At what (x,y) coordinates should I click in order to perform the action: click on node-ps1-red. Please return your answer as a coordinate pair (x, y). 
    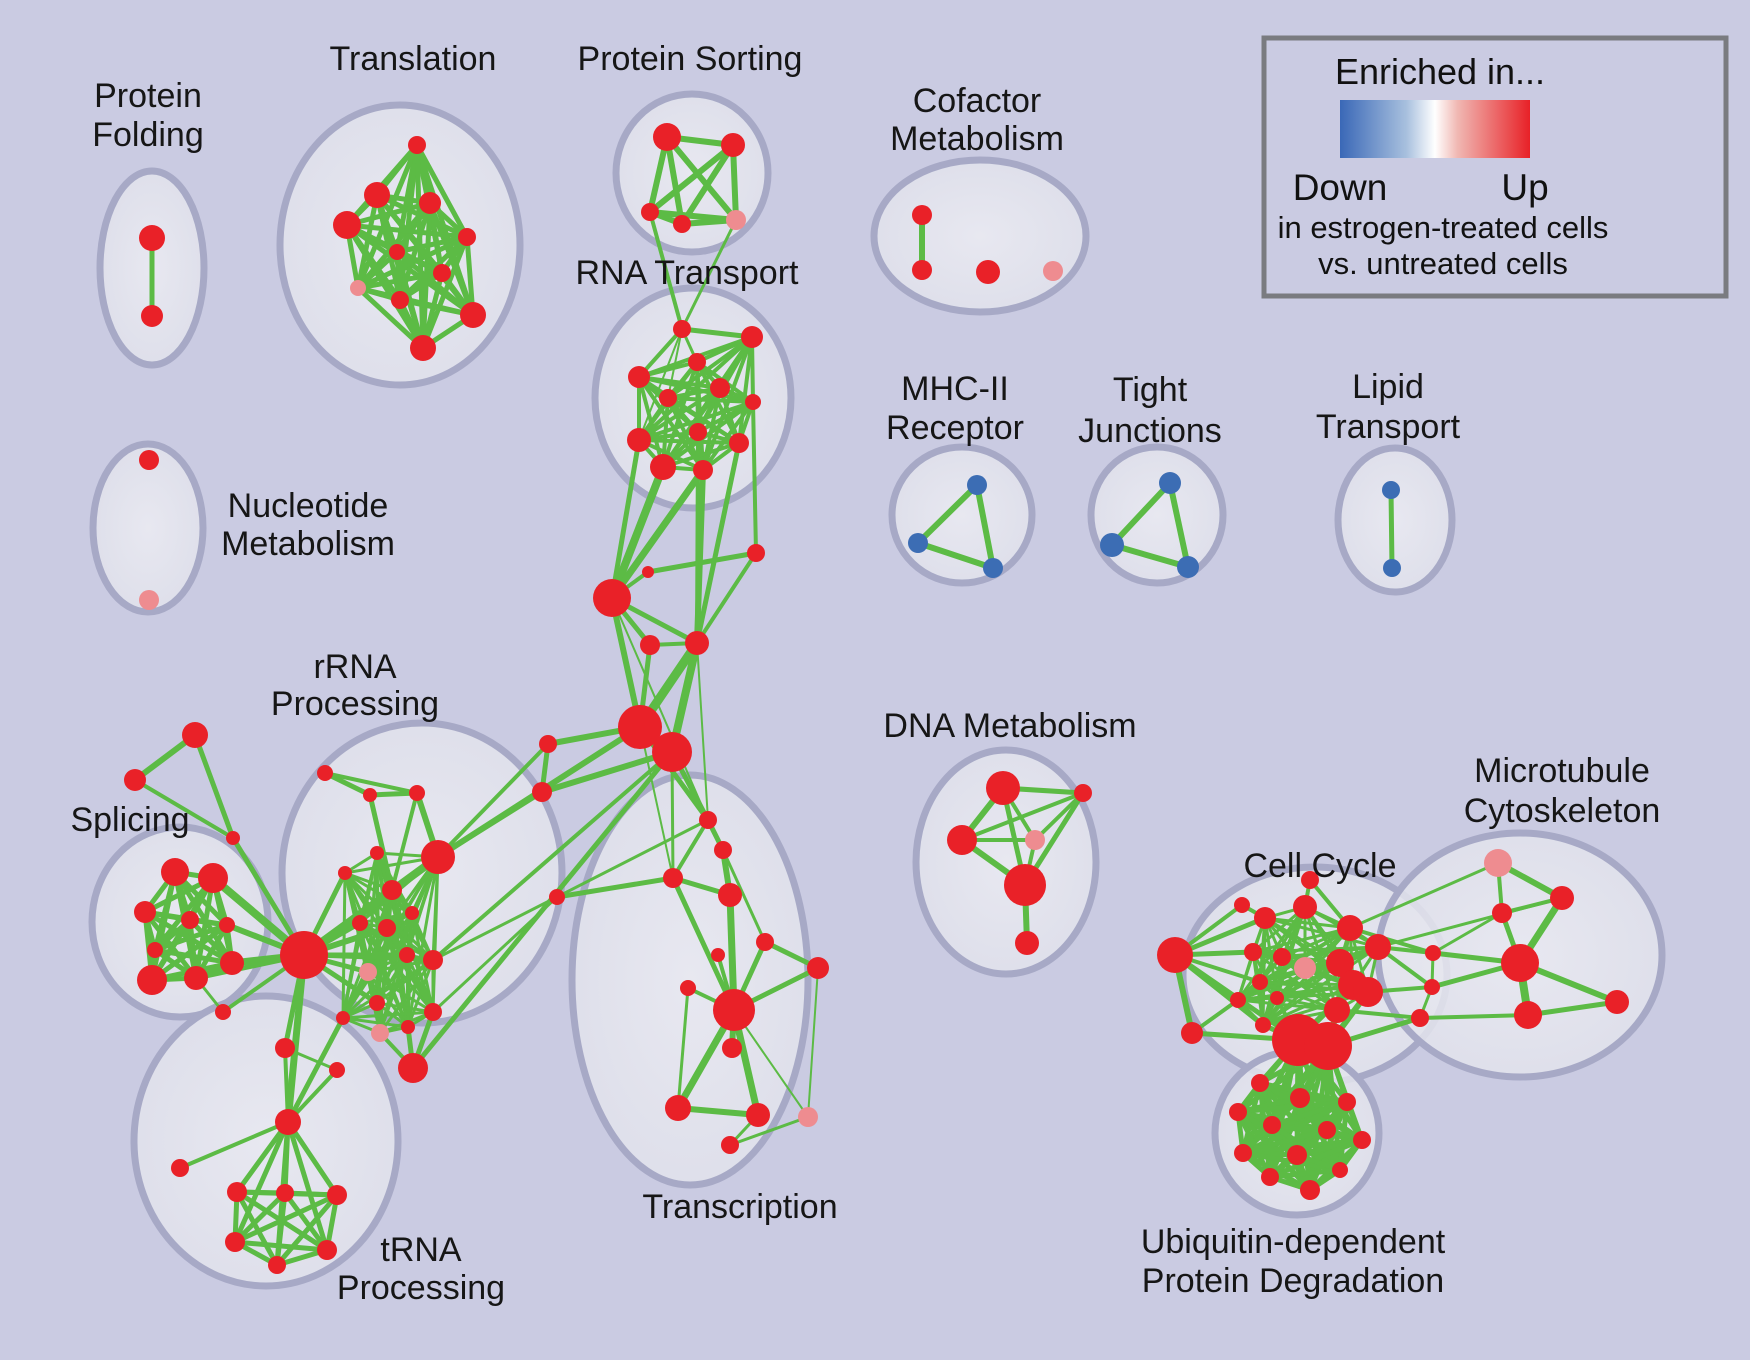
    Looking at the image, I should click on (667, 137).